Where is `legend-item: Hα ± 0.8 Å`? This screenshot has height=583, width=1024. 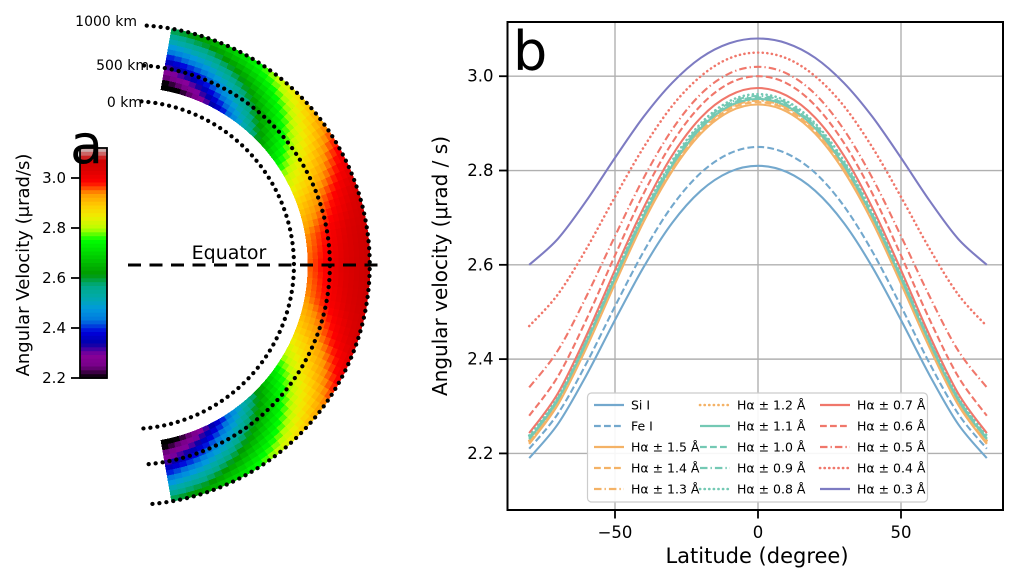
legend-item: Hα ± 0.8 Å is located at coordinates (752, 489).